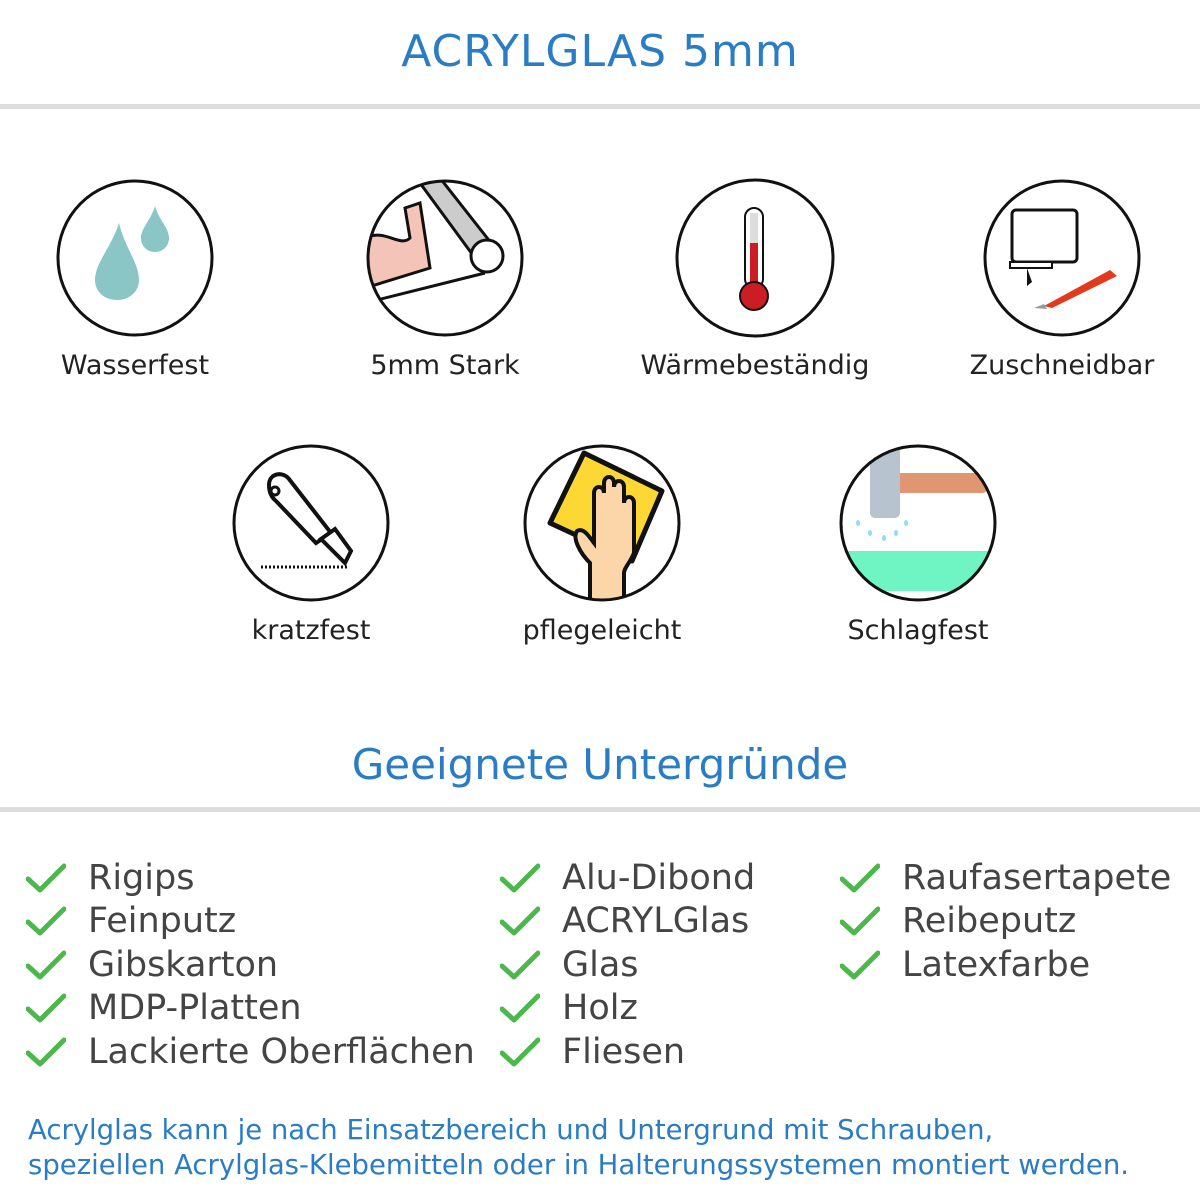 This screenshot has width=1200, height=1200. I want to click on surface-item: MDP-Platten, so click(250, 1009).